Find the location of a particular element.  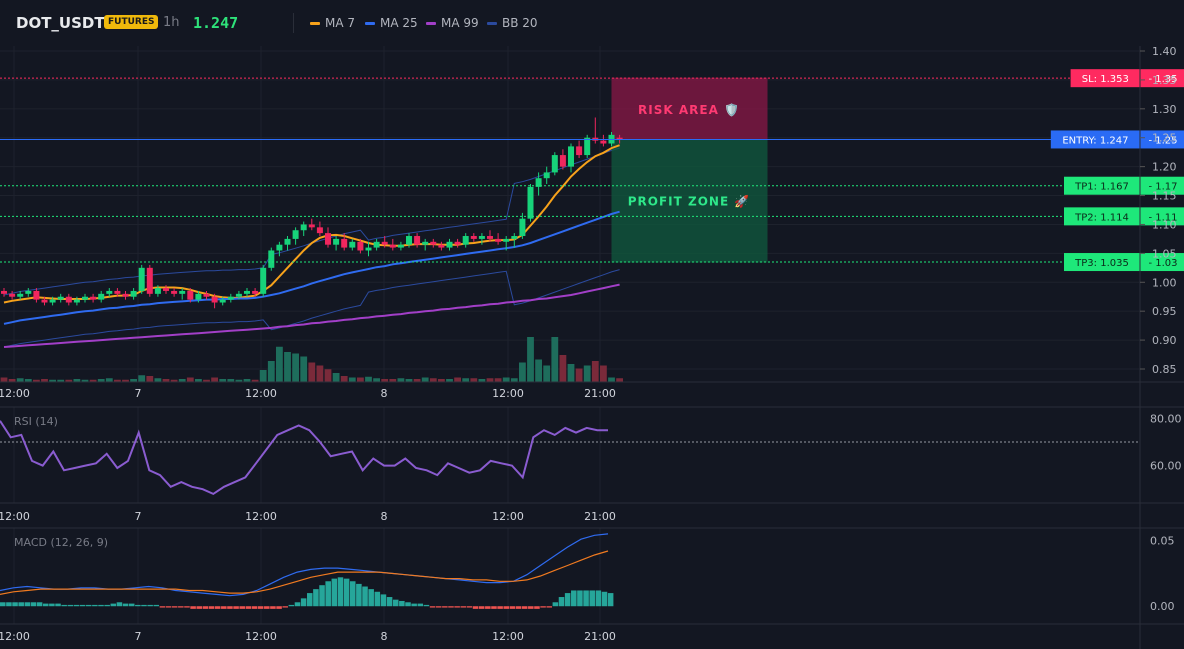

legend-ma99: MA 99 is located at coordinates (452, 23).